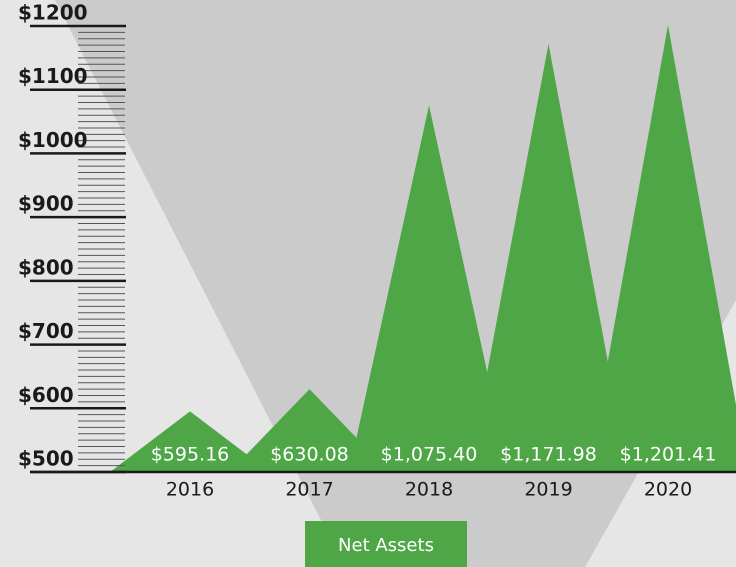  What do you see at coordinates (53, 140) in the screenshot?
I see `y-tick-label: $1000` at bounding box center [53, 140].